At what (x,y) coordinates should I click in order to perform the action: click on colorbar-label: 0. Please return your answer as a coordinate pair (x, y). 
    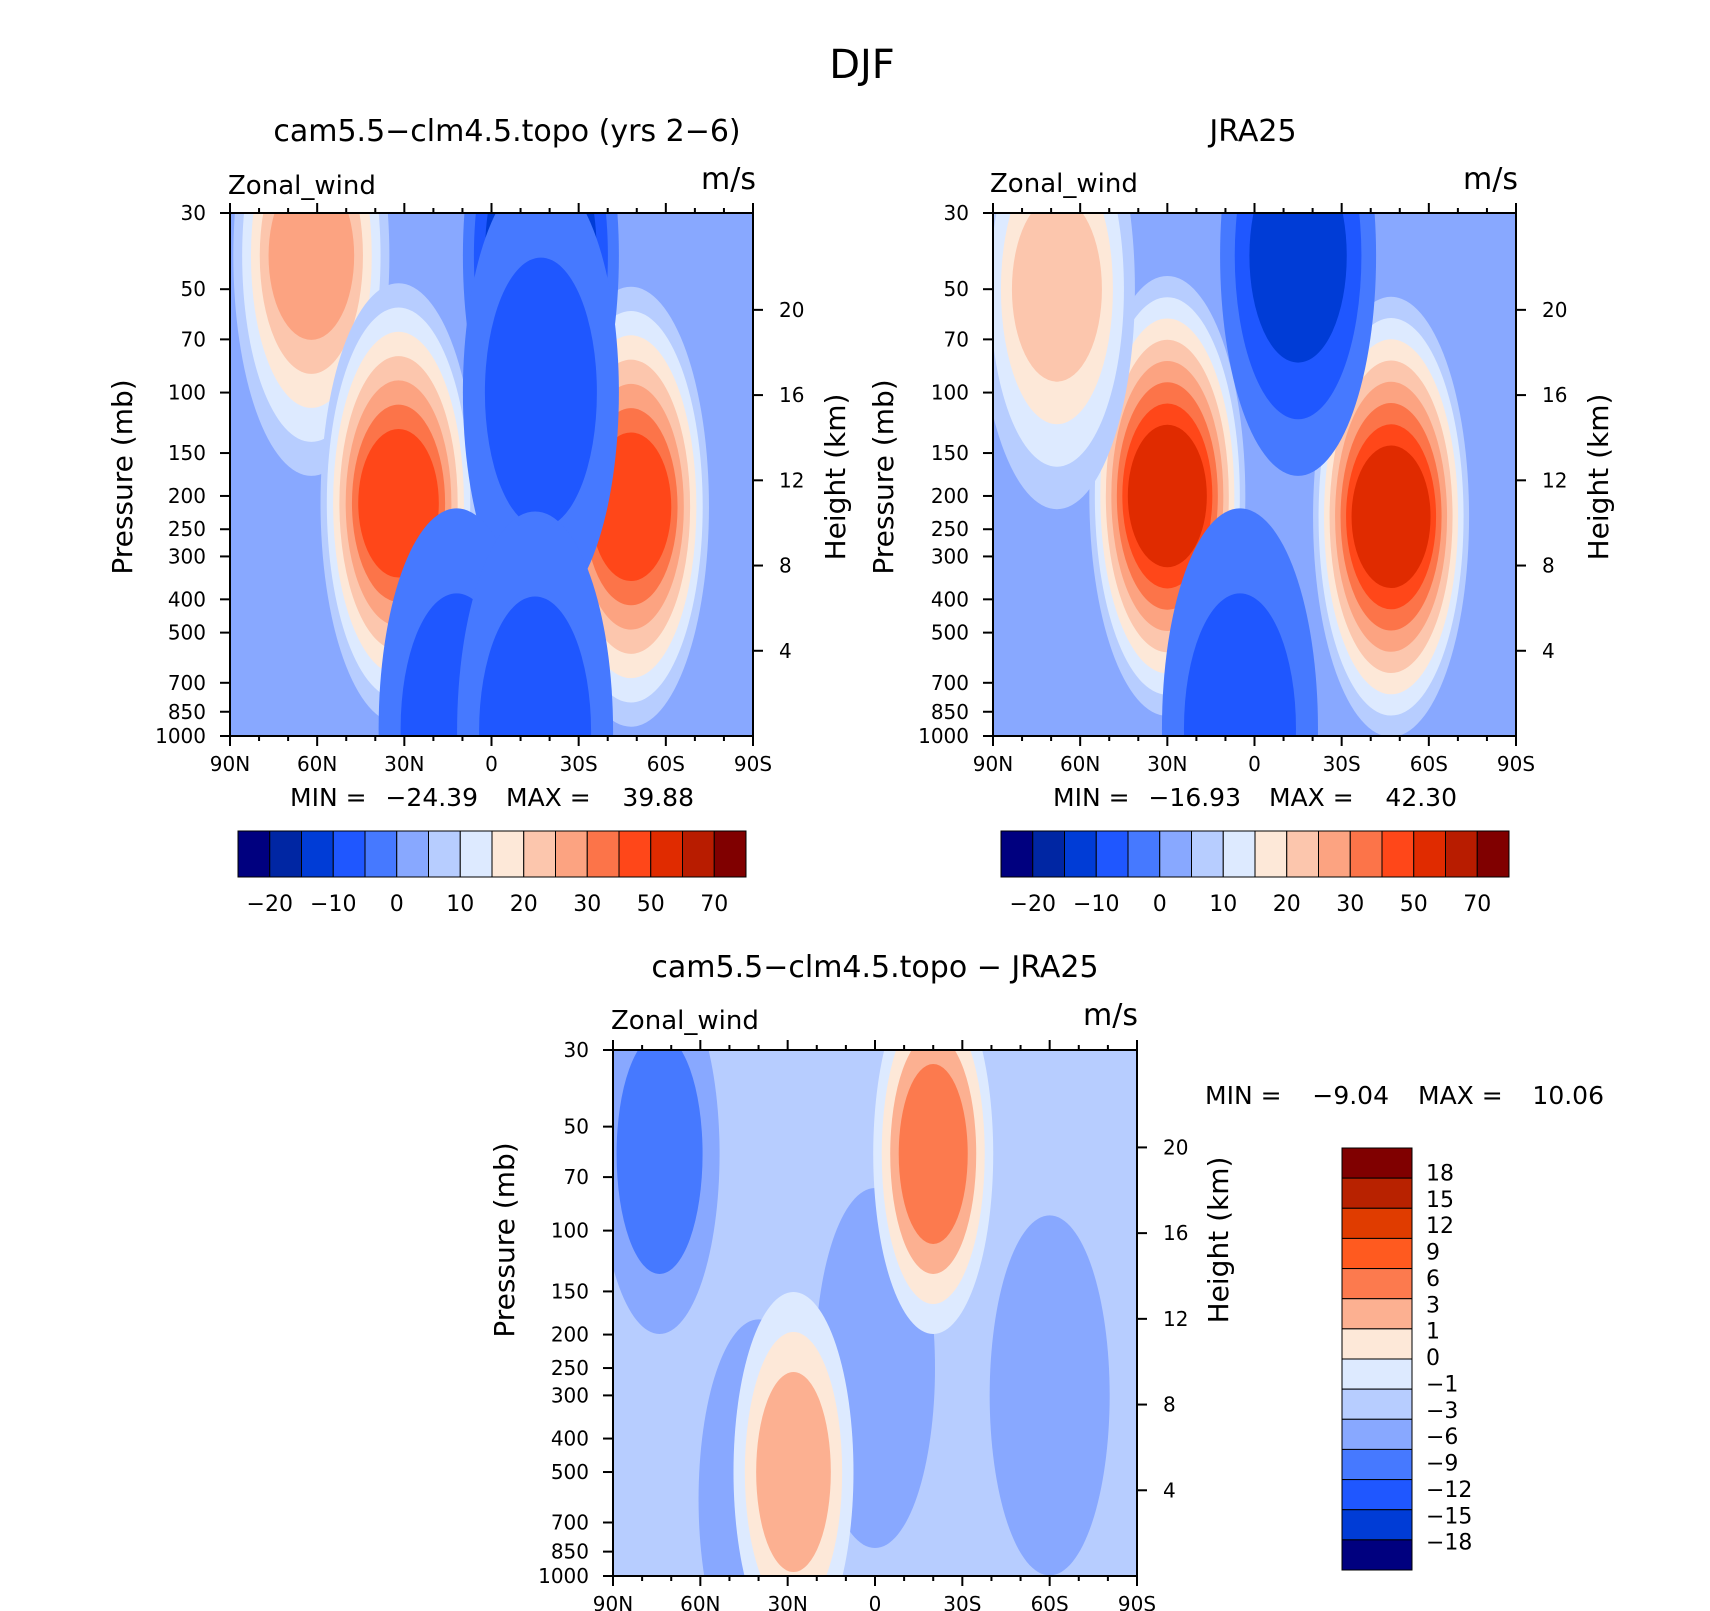
    Looking at the image, I should click on (1433, 1358).